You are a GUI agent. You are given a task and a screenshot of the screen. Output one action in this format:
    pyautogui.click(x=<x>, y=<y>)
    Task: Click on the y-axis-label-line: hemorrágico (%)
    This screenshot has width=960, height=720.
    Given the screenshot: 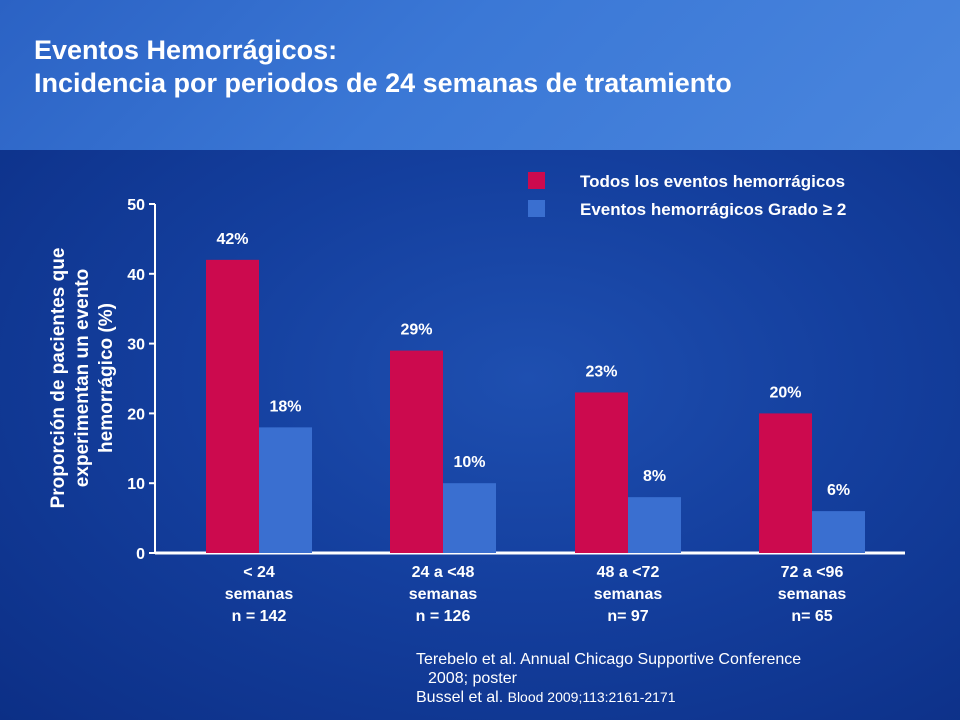 What is the action you would take?
    pyautogui.click(x=106, y=378)
    